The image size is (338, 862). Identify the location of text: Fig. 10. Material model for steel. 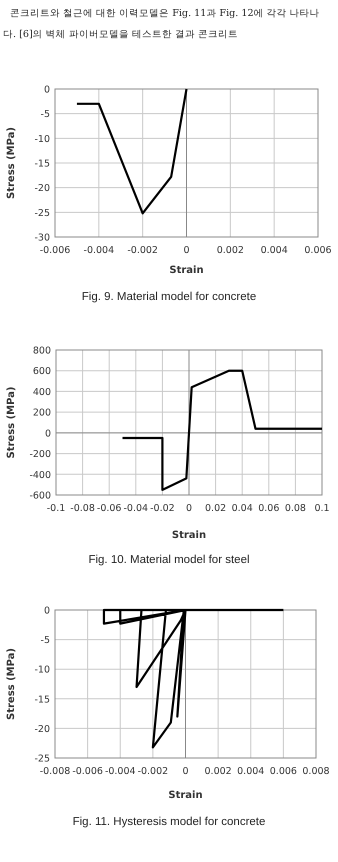
(169, 560).